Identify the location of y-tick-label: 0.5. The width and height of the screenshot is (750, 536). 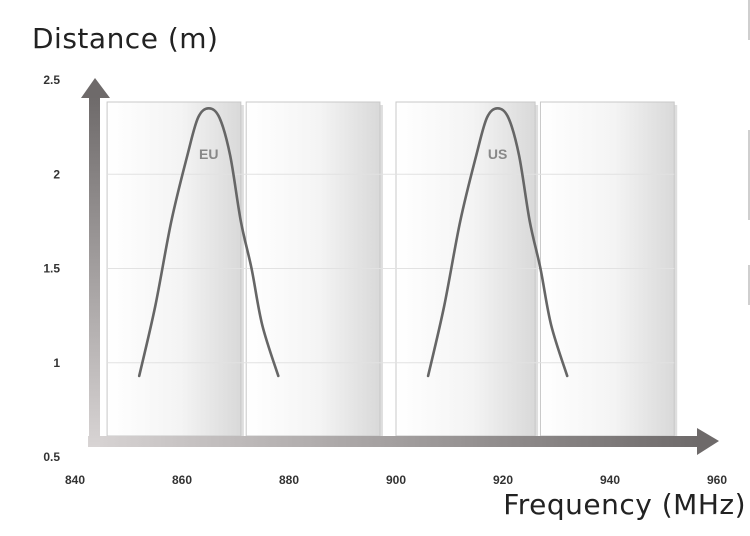
(51, 457).